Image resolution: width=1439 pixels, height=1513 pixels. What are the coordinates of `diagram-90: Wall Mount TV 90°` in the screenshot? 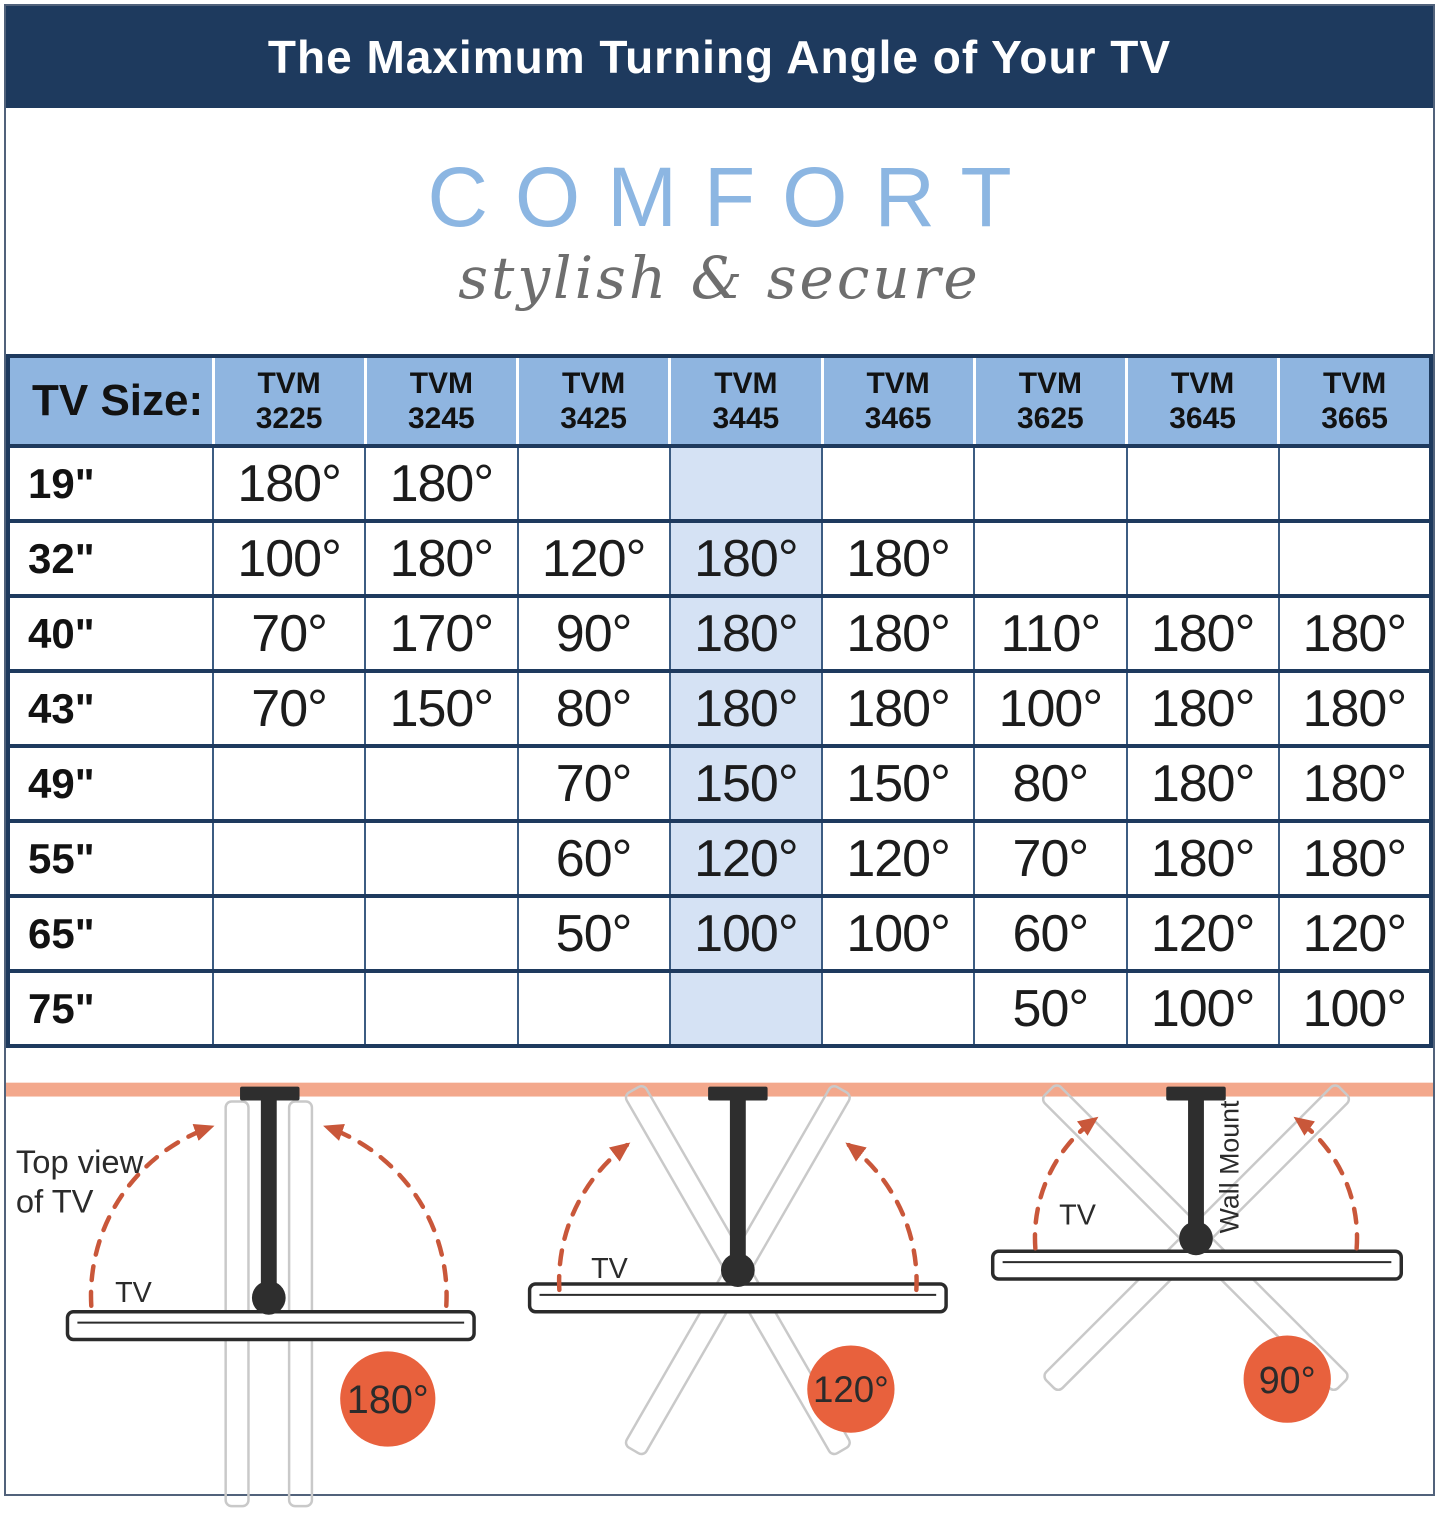 It's located at (1197, 1253).